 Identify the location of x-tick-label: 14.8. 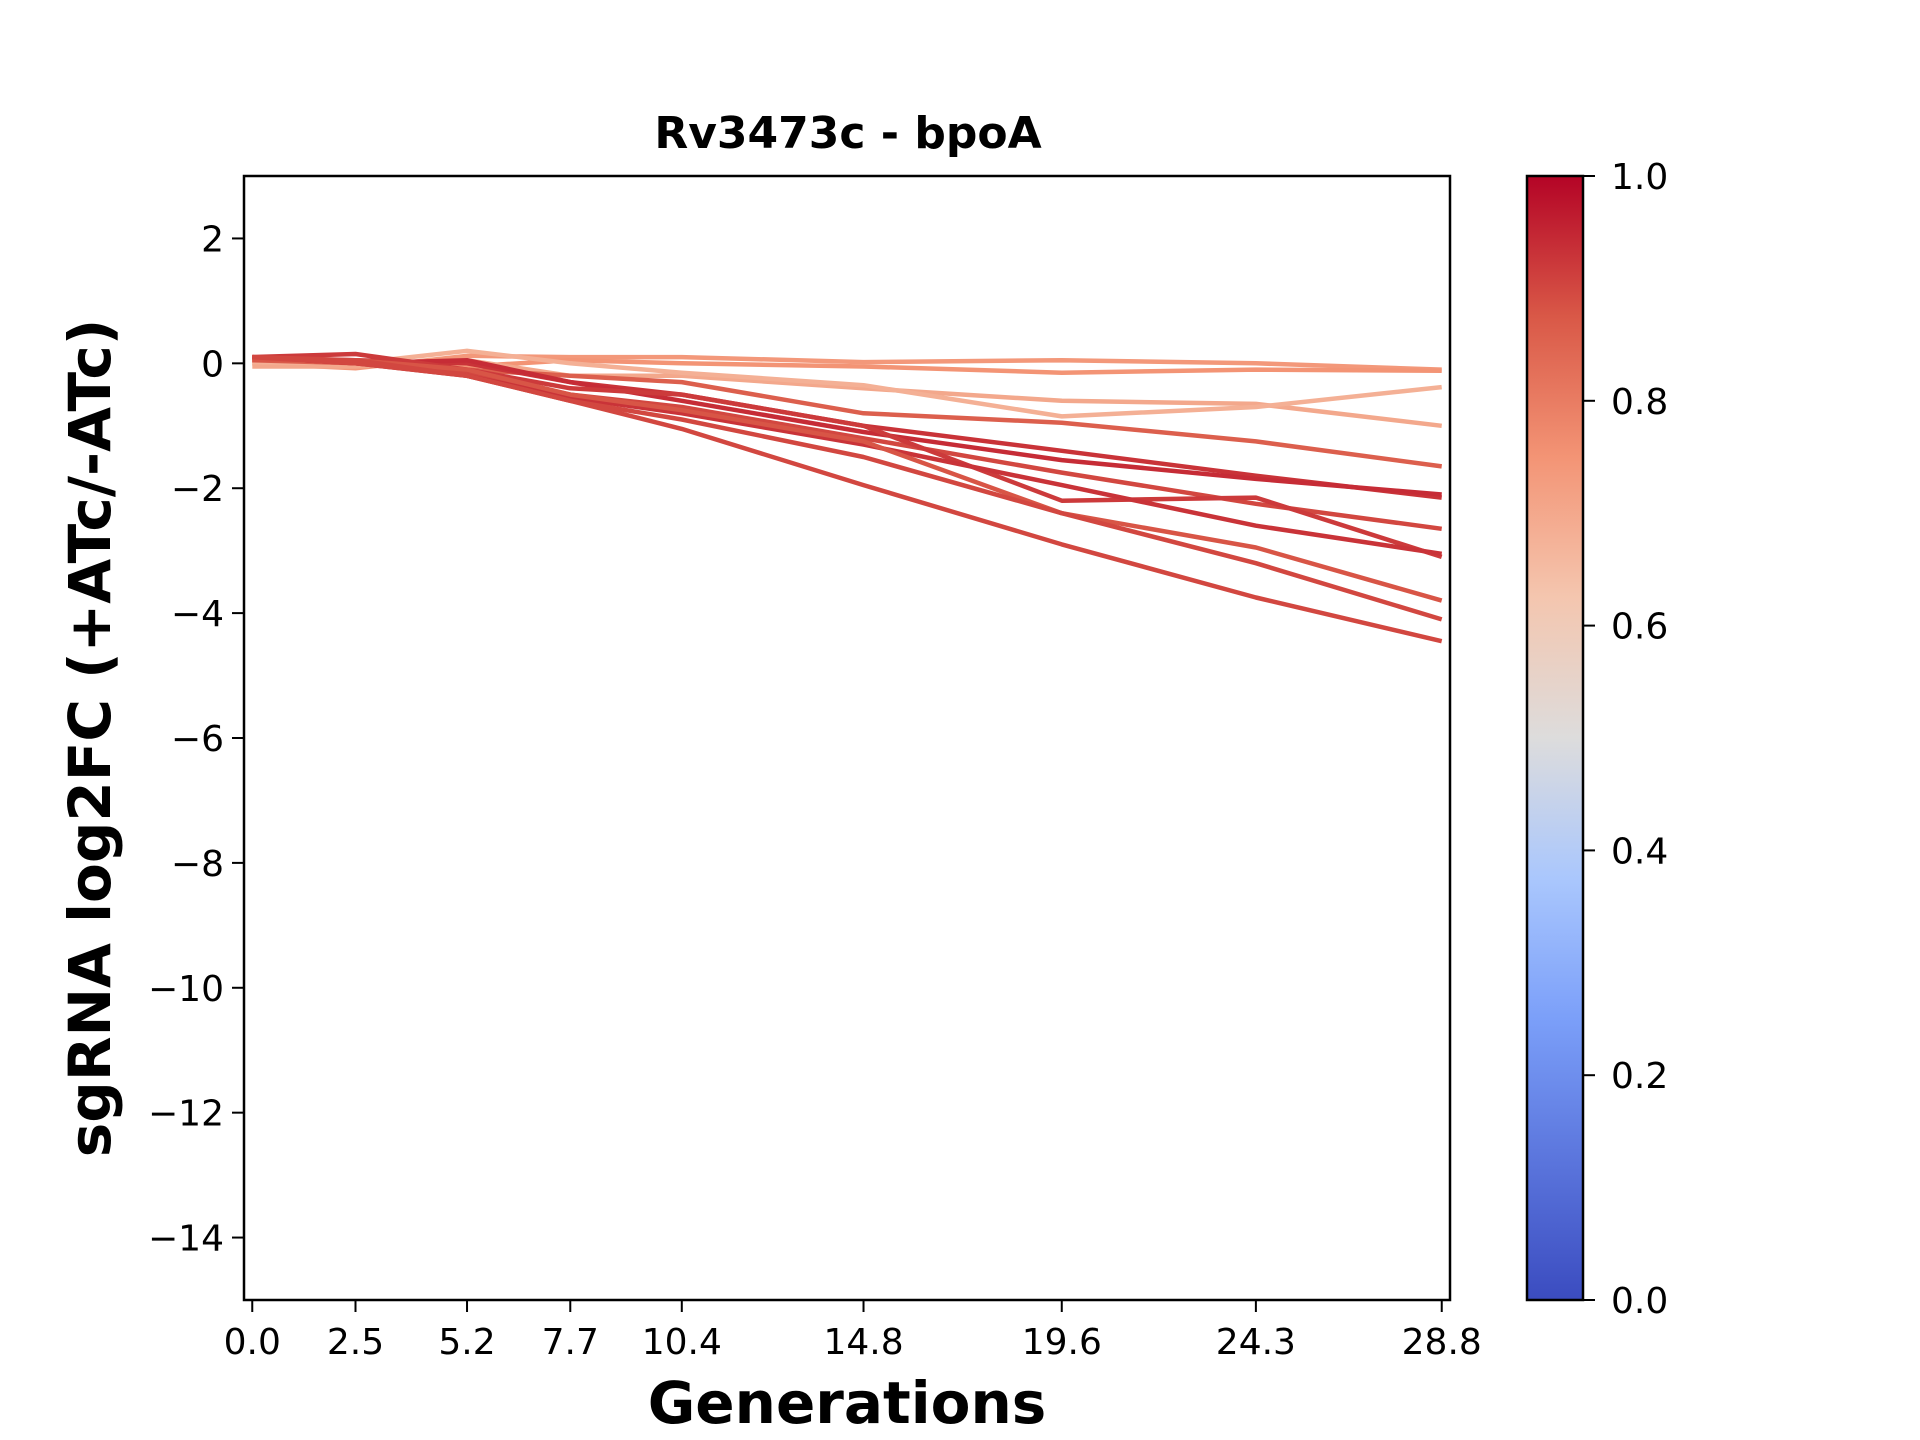
(863, 1342).